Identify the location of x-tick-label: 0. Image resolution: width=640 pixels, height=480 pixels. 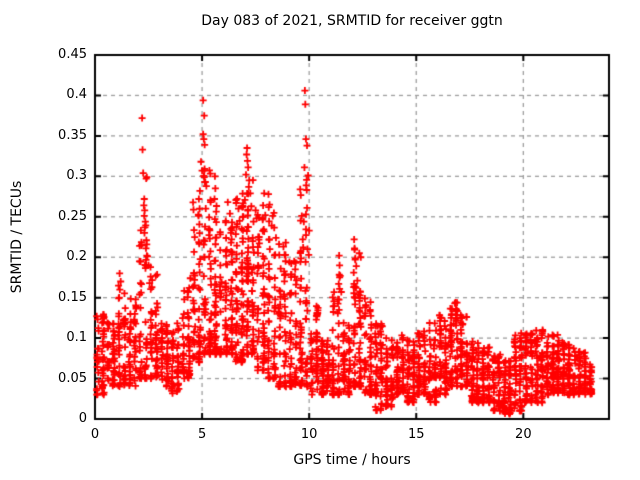
(95, 434).